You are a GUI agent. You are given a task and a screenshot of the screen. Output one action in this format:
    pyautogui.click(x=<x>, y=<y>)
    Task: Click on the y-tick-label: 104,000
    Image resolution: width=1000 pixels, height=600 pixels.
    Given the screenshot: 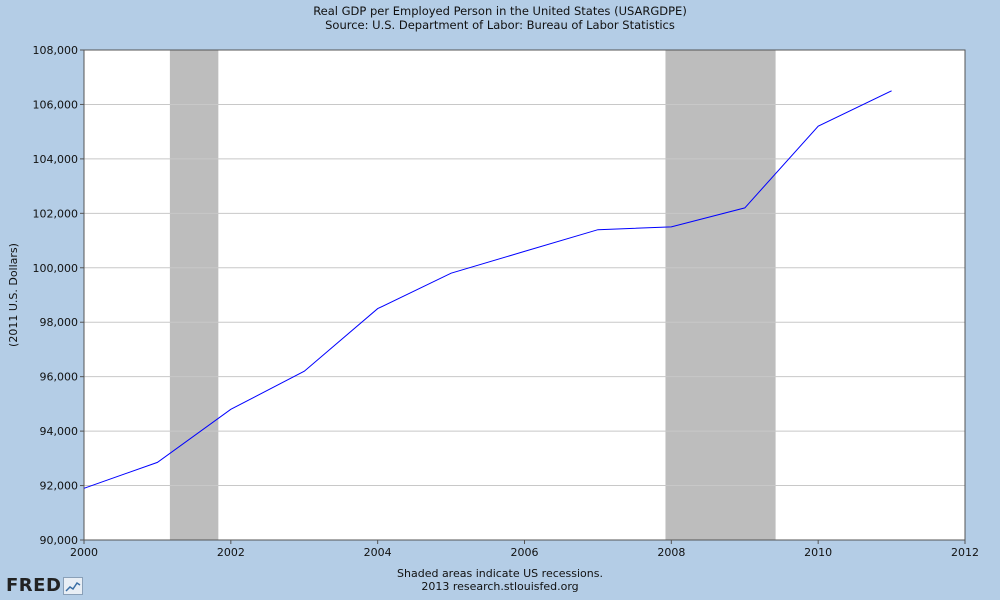 What is the action you would take?
    pyautogui.click(x=56, y=159)
    